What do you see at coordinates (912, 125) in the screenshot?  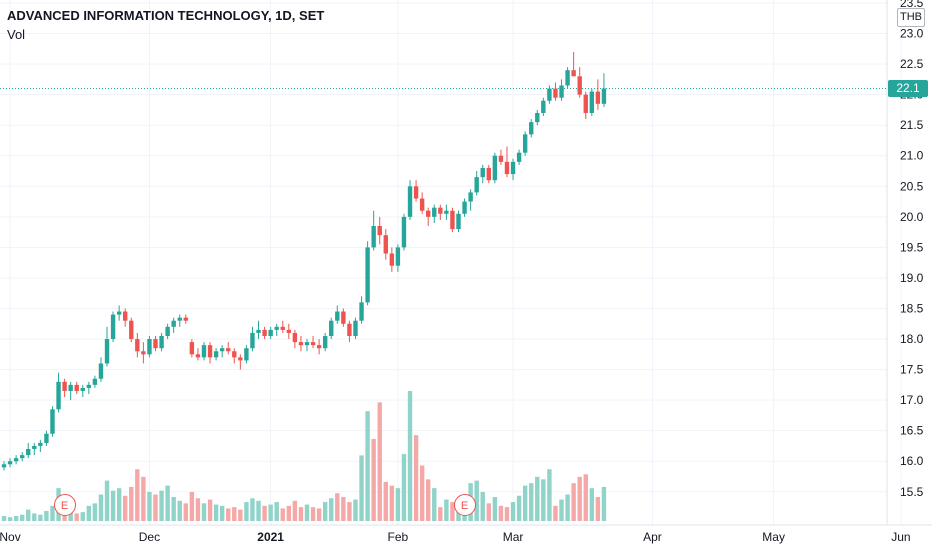 I see `y-tick-label: 21.5` at bounding box center [912, 125].